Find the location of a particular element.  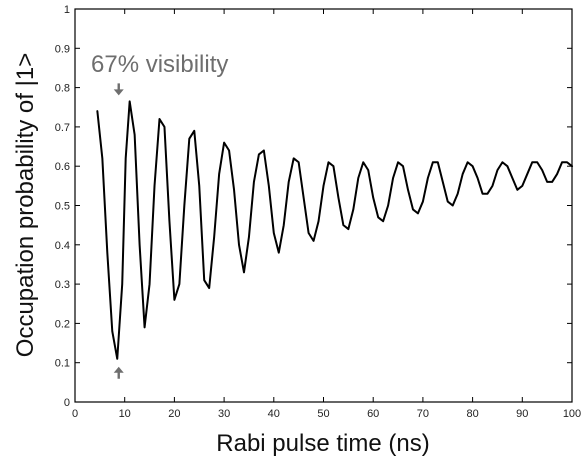

y-tick-label: 0.2 is located at coordinates (62, 324).